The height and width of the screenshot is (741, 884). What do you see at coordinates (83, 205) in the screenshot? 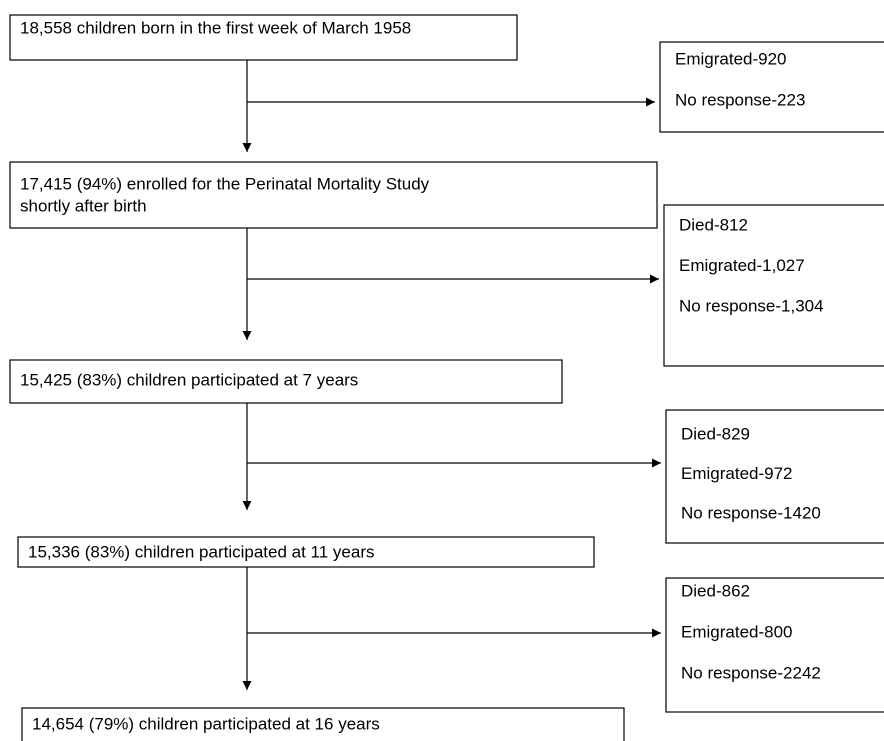
I see `stage-text: shortly after birth` at bounding box center [83, 205].